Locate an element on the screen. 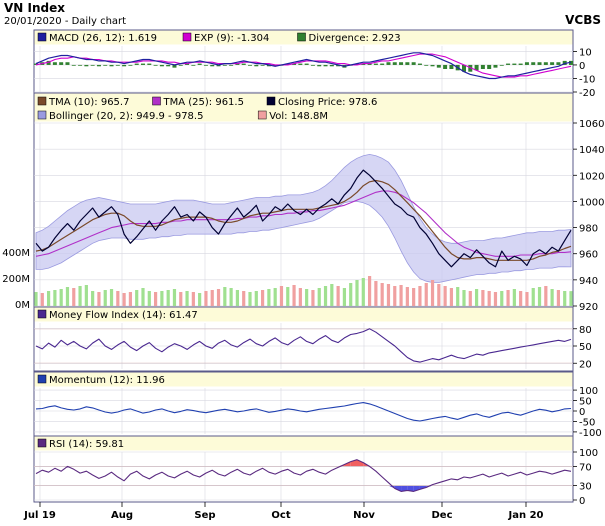  x-tick-label: Oct is located at coordinates (280, 515).